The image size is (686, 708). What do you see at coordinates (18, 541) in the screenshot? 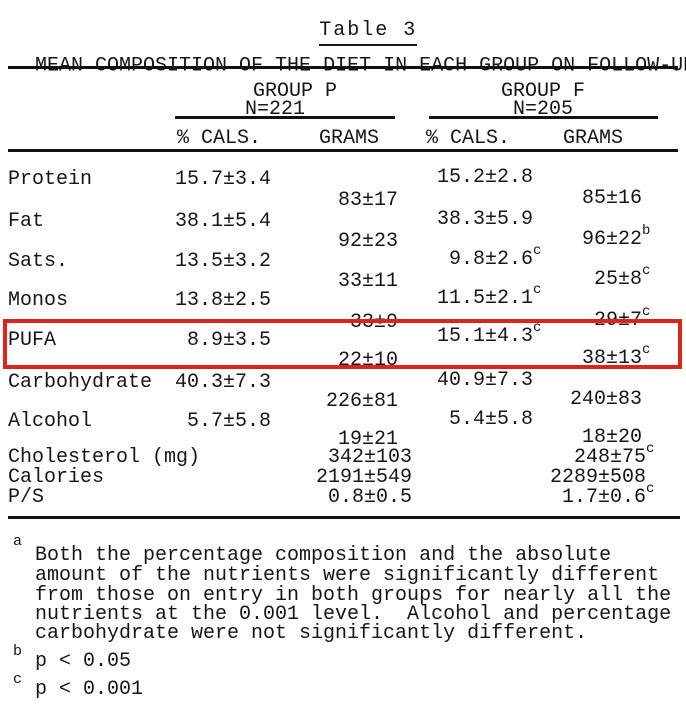
I see `footnote-a-marker: a` at bounding box center [18, 541].